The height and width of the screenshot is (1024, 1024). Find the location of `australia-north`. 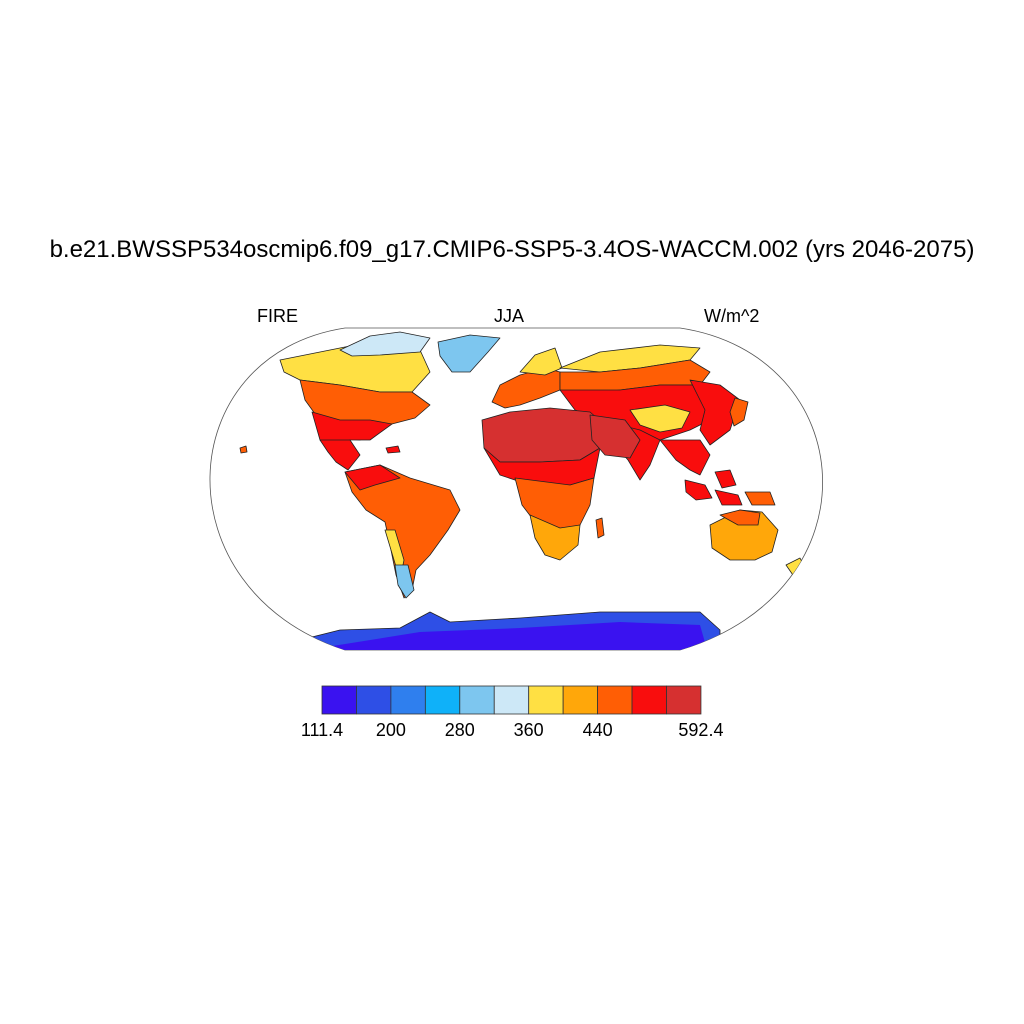

australia-north is located at coordinates (740, 517).